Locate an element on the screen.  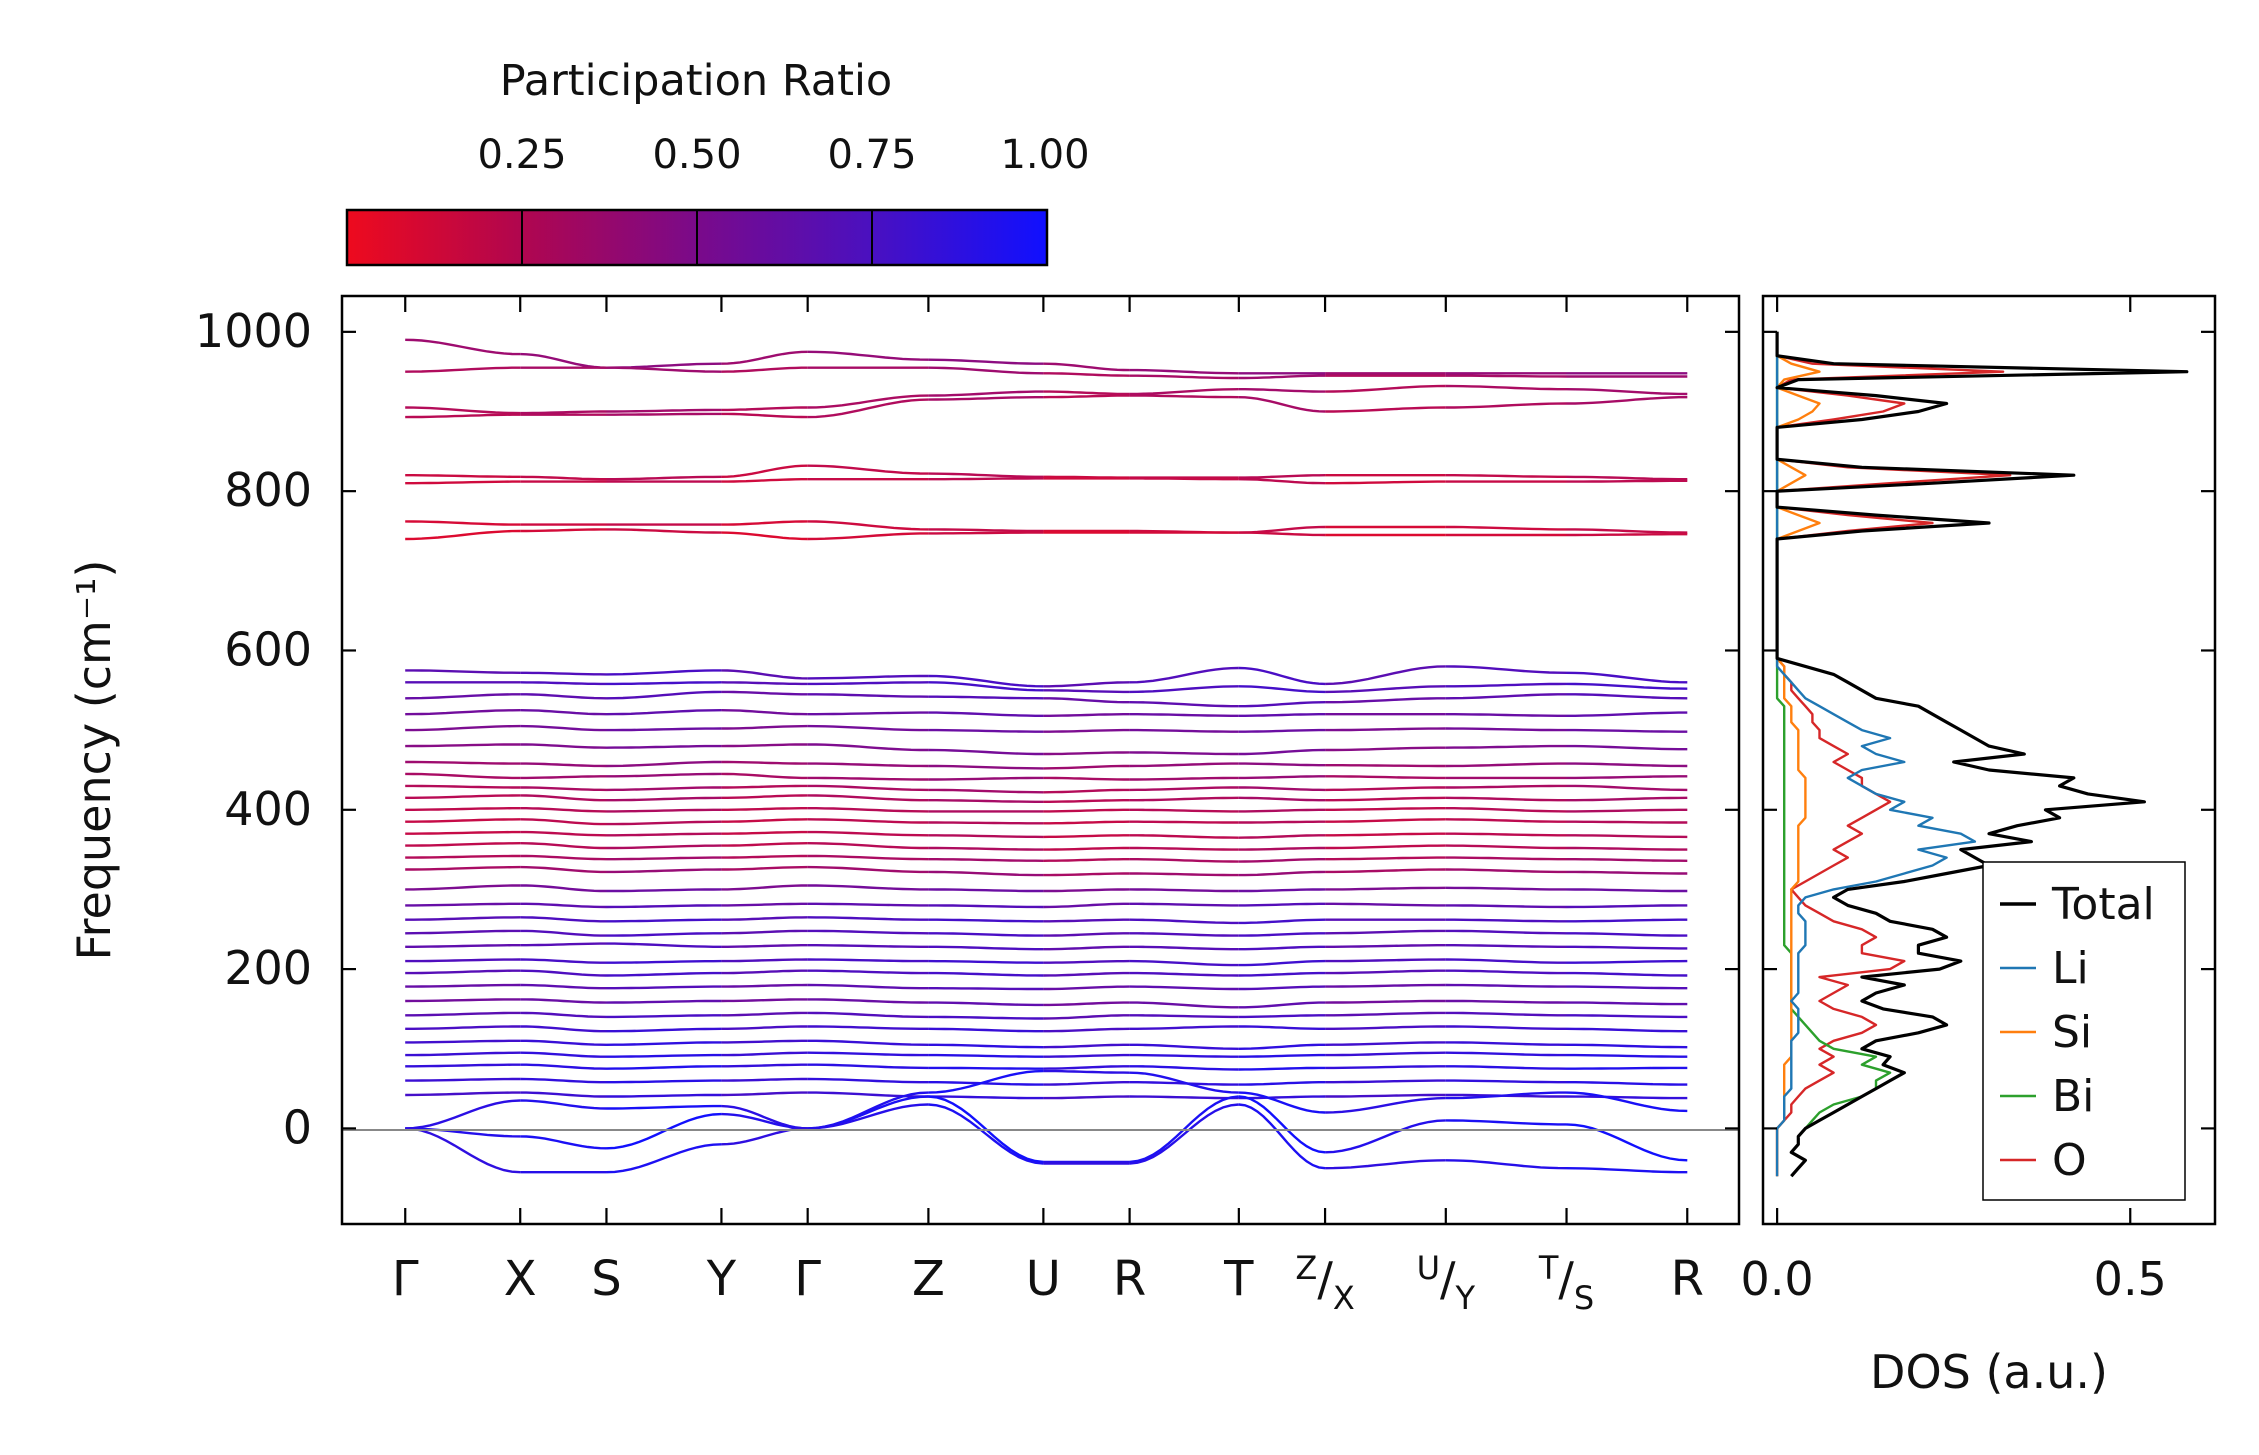
colorbar-tick-label: 0.50 is located at coordinates (696, 155).